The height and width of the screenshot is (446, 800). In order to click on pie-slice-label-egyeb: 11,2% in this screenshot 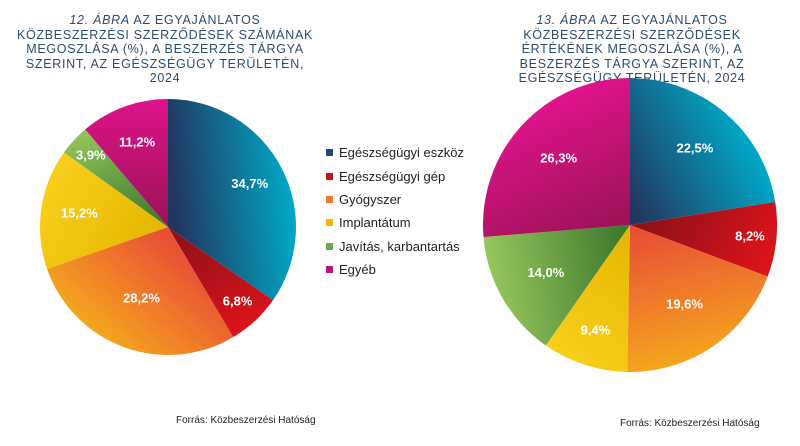, I will do `click(137, 141)`.